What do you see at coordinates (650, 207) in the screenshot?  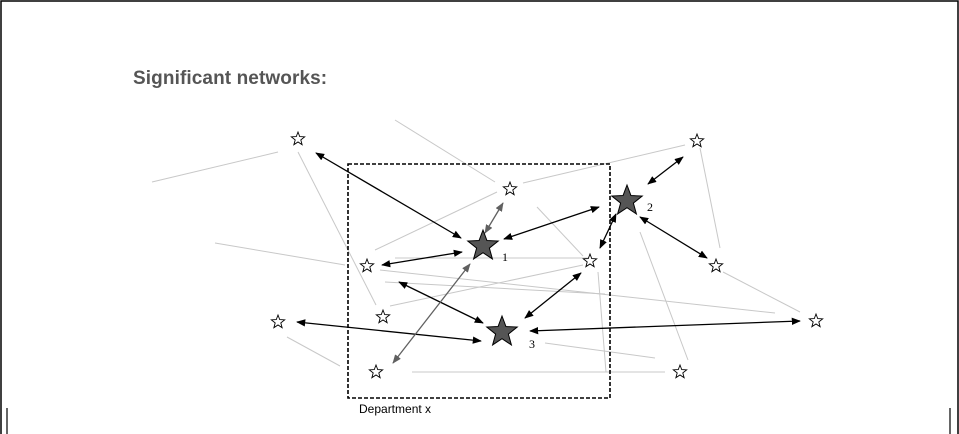 I see `hub-2-label: 2` at bounding box center [650, 207].